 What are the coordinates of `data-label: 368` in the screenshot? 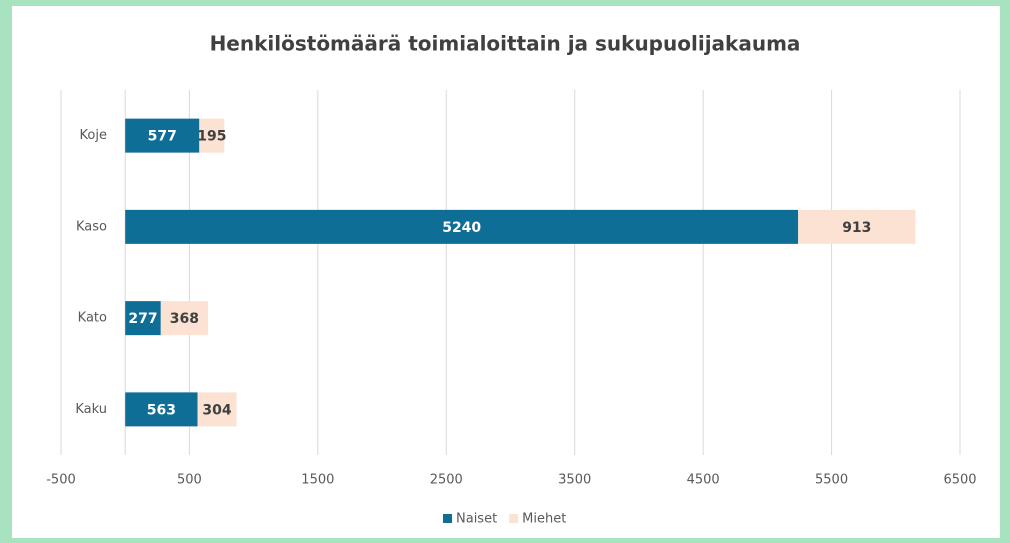 It's located at (184, 319).